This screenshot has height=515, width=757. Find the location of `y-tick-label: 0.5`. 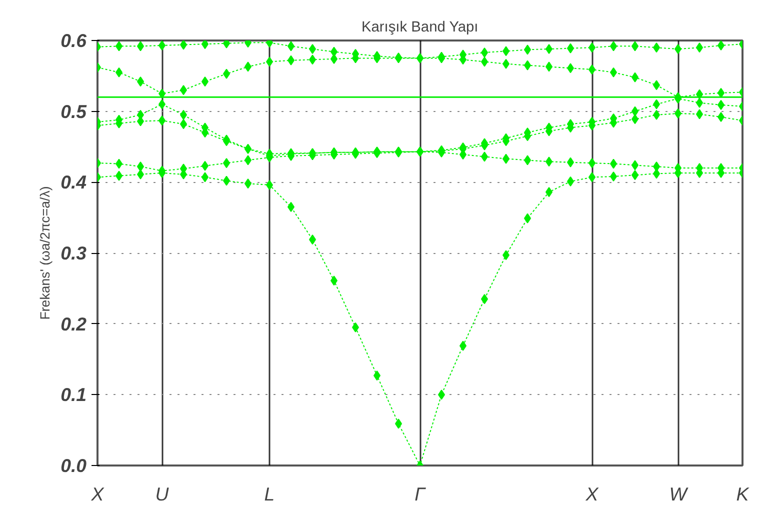

y-tick-label: 0.5 is located at coordinates (74, 111).